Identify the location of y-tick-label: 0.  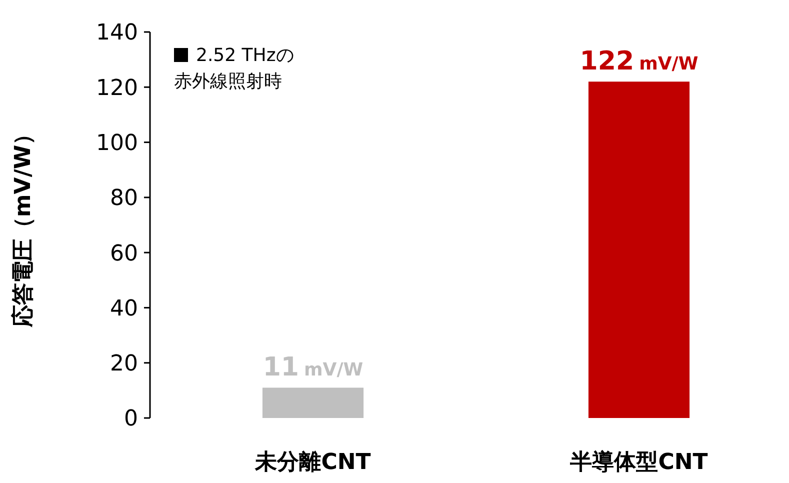
(131, 419).